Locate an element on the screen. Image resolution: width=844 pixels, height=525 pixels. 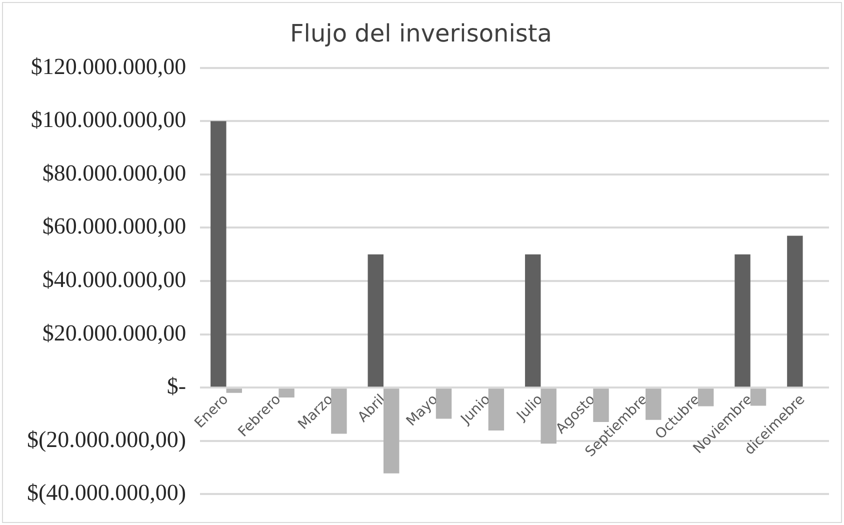
y-tick-label: $(20.000.000,00) is located at coordinates (106, 439).